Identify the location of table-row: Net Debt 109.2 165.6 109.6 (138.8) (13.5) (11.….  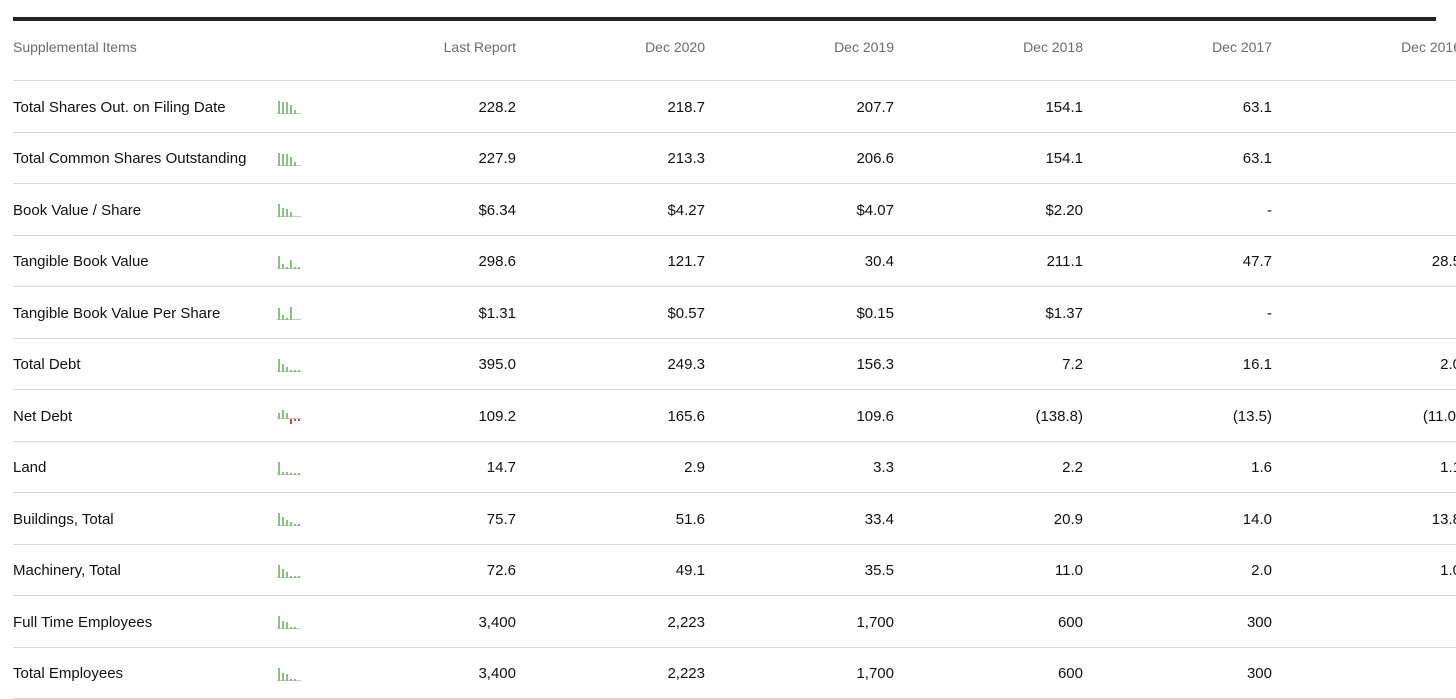
(734, 415).